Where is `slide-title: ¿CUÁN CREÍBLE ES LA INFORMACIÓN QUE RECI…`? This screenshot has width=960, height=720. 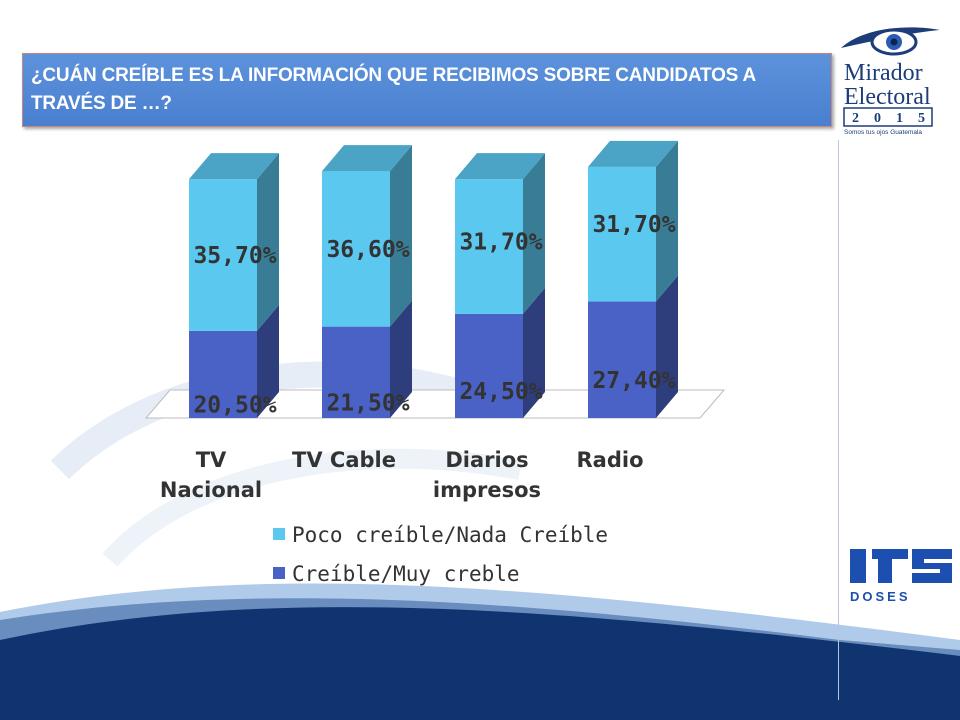
slide-title: ¿CUÁN CREÍBLE ES LA INFORMACIÓN QUE RECI… is located at coordinates (427, 90).